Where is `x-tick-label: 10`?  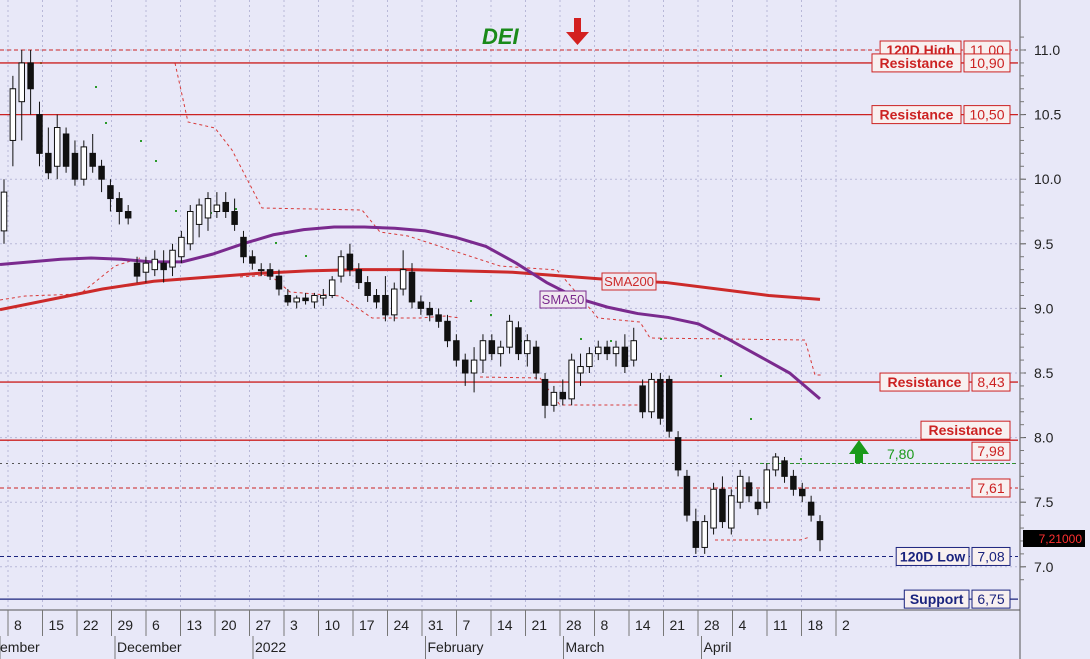 x-tick-label: 10 is located at coordinates (333, 625).